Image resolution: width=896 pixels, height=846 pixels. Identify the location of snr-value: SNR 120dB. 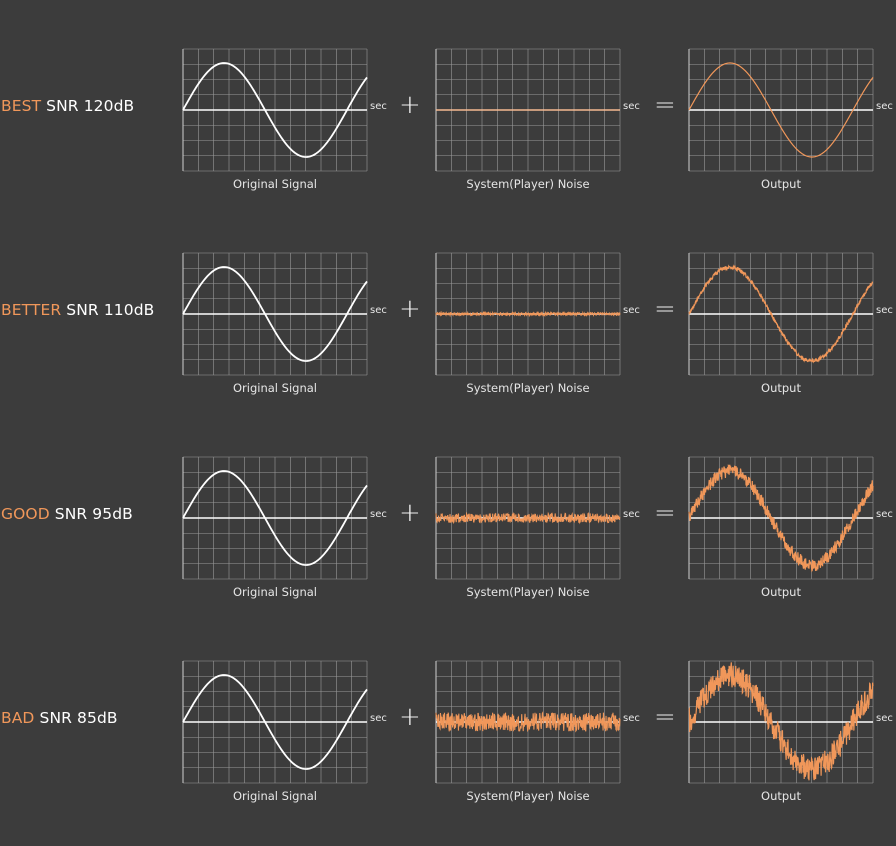
(90, 106).